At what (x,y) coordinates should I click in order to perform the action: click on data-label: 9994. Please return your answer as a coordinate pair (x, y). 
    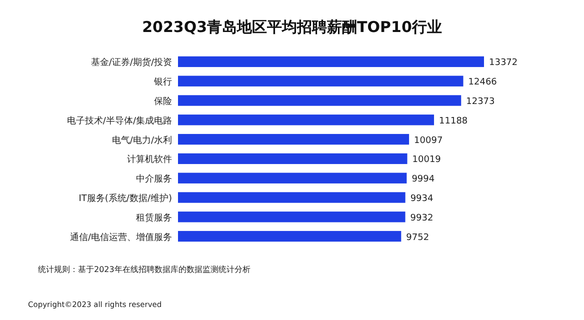
    Looking at the image, I should click on (423, 179).